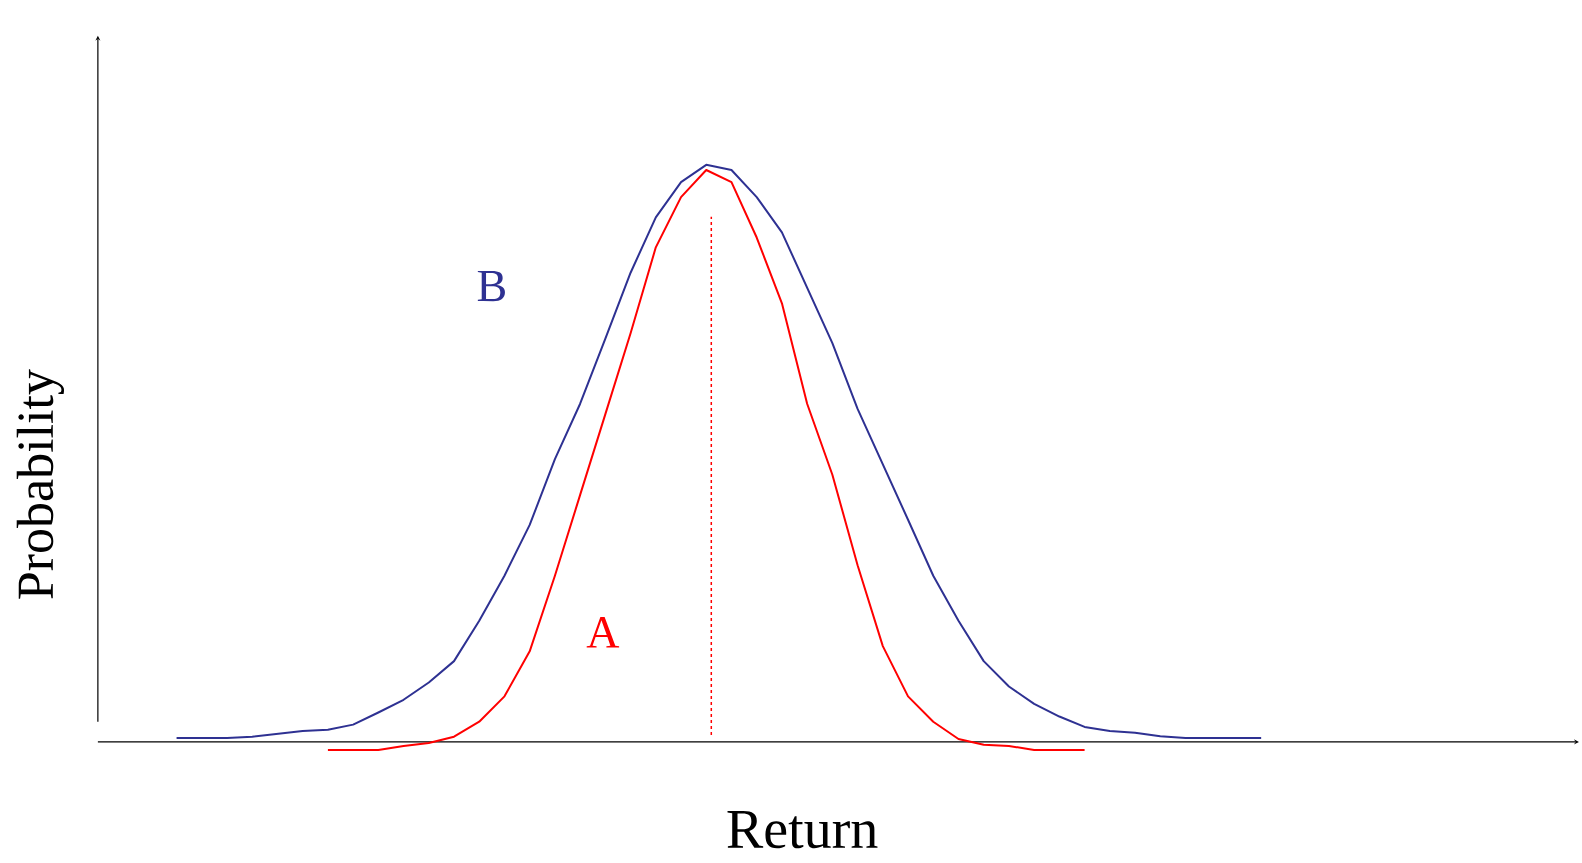 This screenshot has width=1582, height=863. What do you see at coordinates (491, 286) in the screenshot?
I see `text: B` at bounding box center [491, 286].